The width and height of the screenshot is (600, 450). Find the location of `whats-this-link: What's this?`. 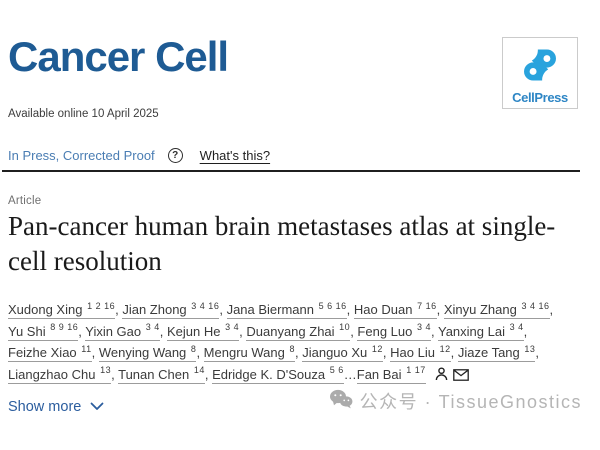

whats-this-link: What's this? is located at coordinates (235, 155).